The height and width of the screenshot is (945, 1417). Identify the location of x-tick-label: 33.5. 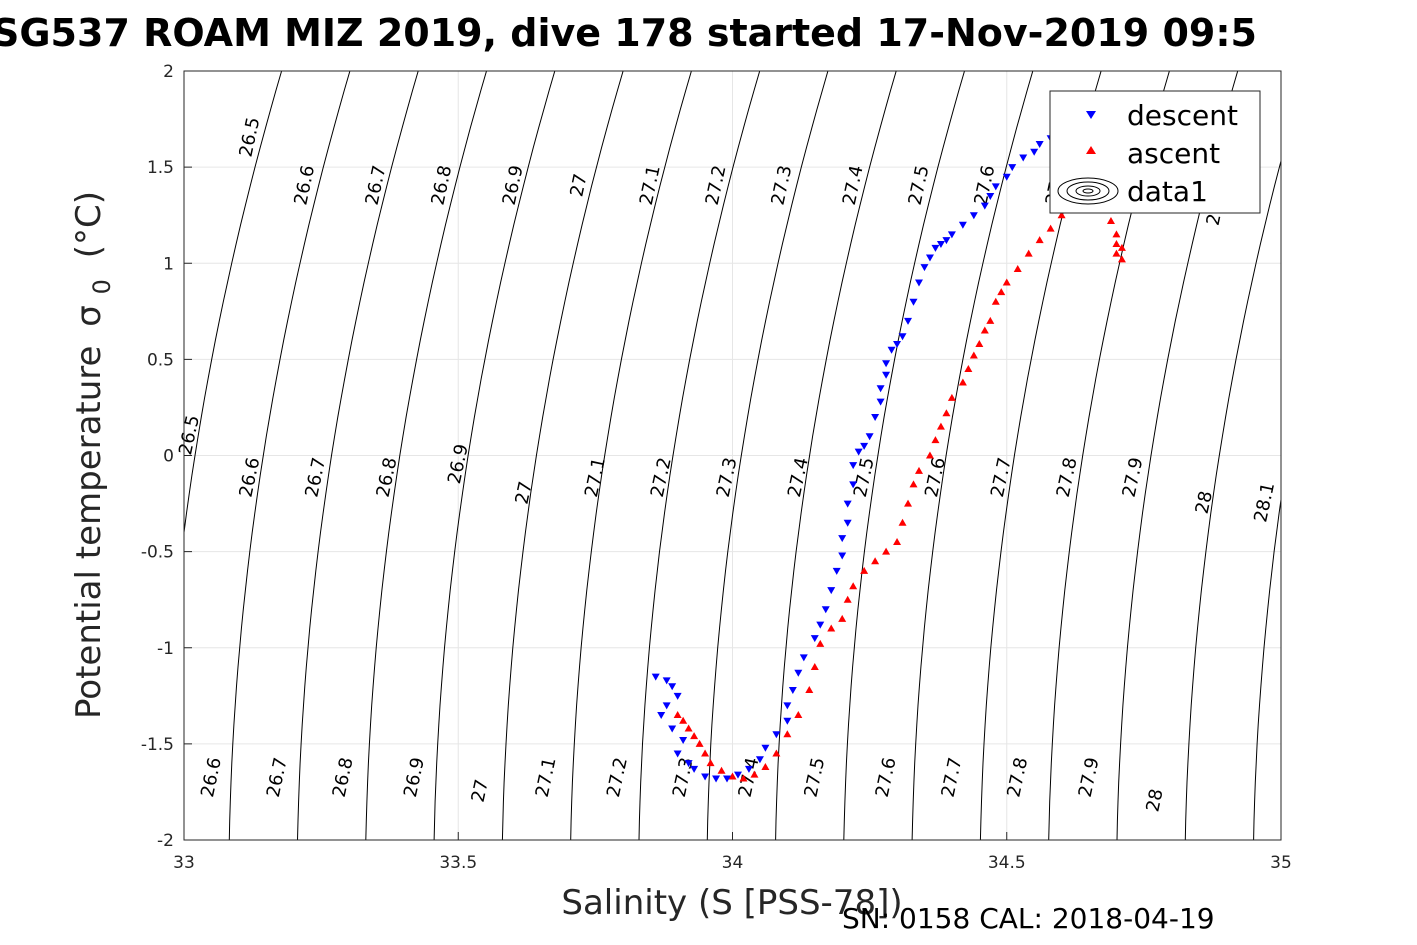
(458, 863).